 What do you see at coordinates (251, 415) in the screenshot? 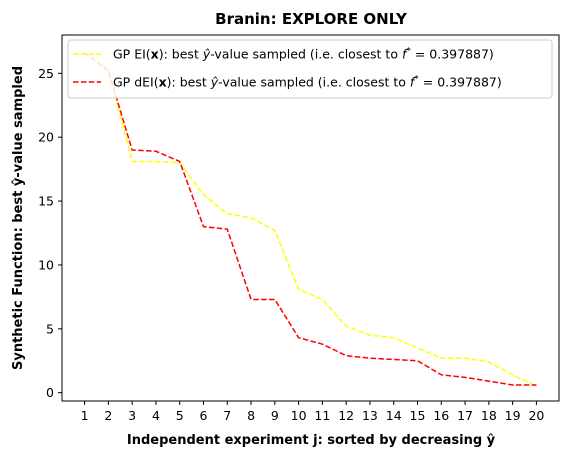
I see `x-tick-label: 8` at bounding box center [251, 415].